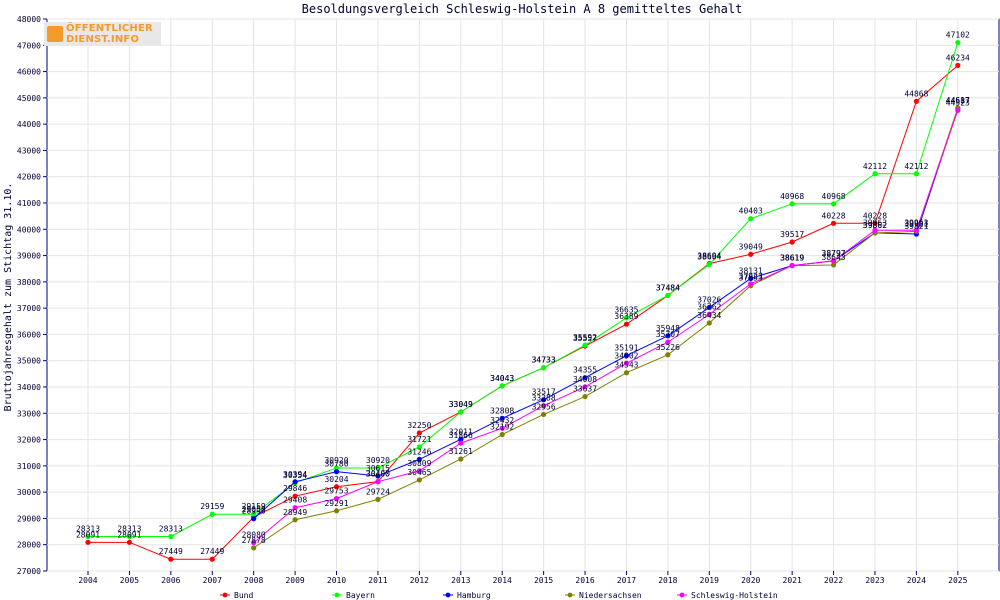  Describe the element at coordinates (212, 506) in the screenshot. I see `data-label: 29159` at that location.